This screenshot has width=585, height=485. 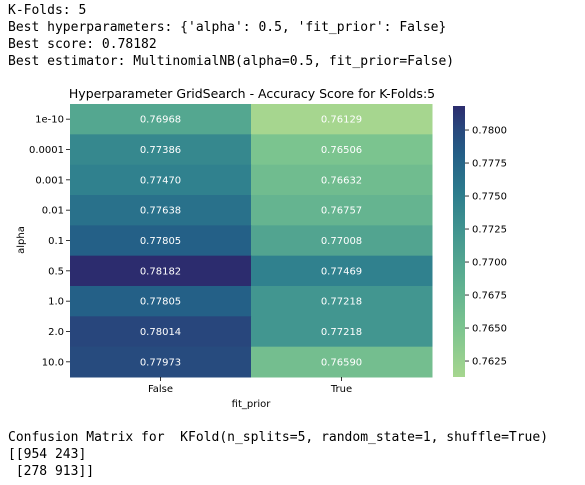 I want to click on x-axis-label: fit_prior, so click(x=252, y=404).